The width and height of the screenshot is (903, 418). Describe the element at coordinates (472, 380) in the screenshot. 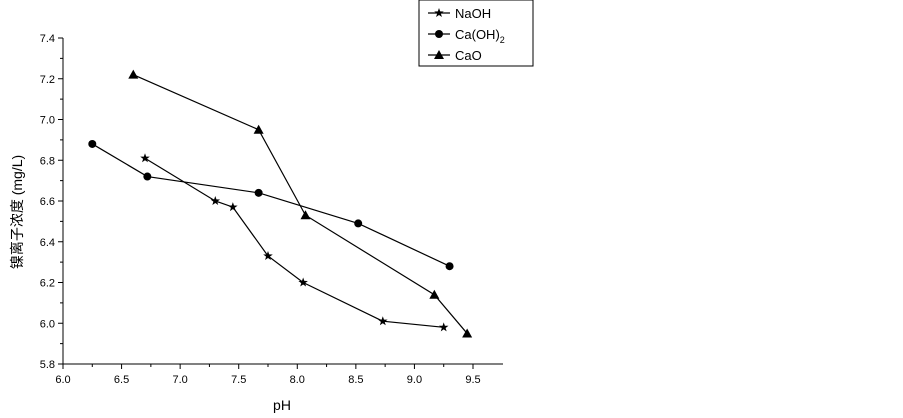

I see `x-tick-label: 9.5` at that location.